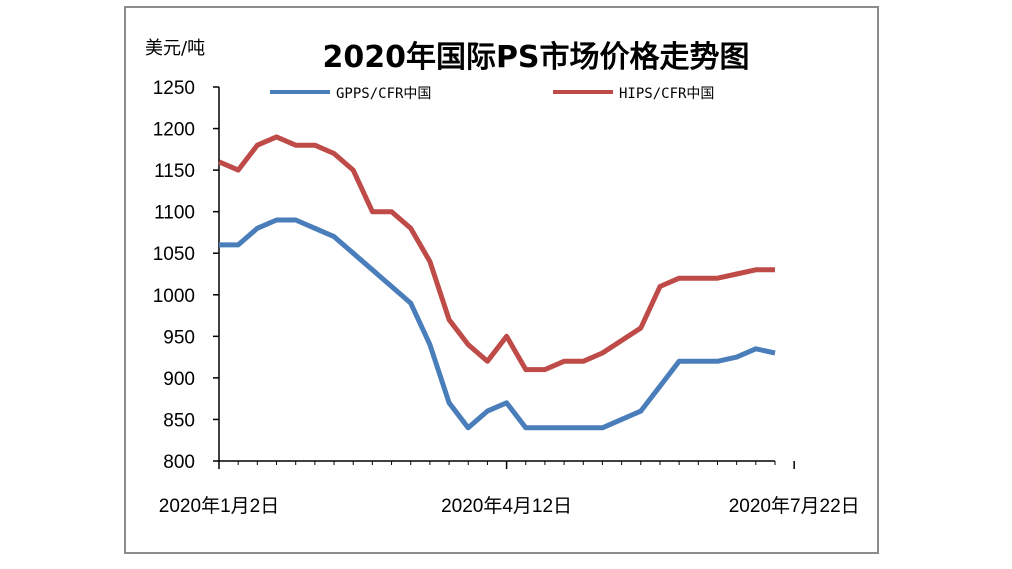 This screenshot has height=569, width=1012. I want to click on legend-label-hips: HIPS/CFR中国, so click(666, 94).